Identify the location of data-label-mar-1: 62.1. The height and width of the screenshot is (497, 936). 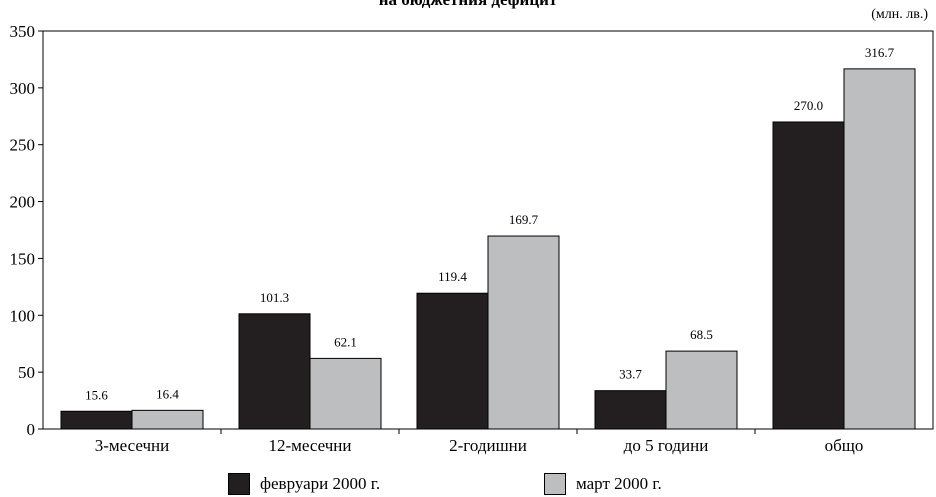
(345, 341).